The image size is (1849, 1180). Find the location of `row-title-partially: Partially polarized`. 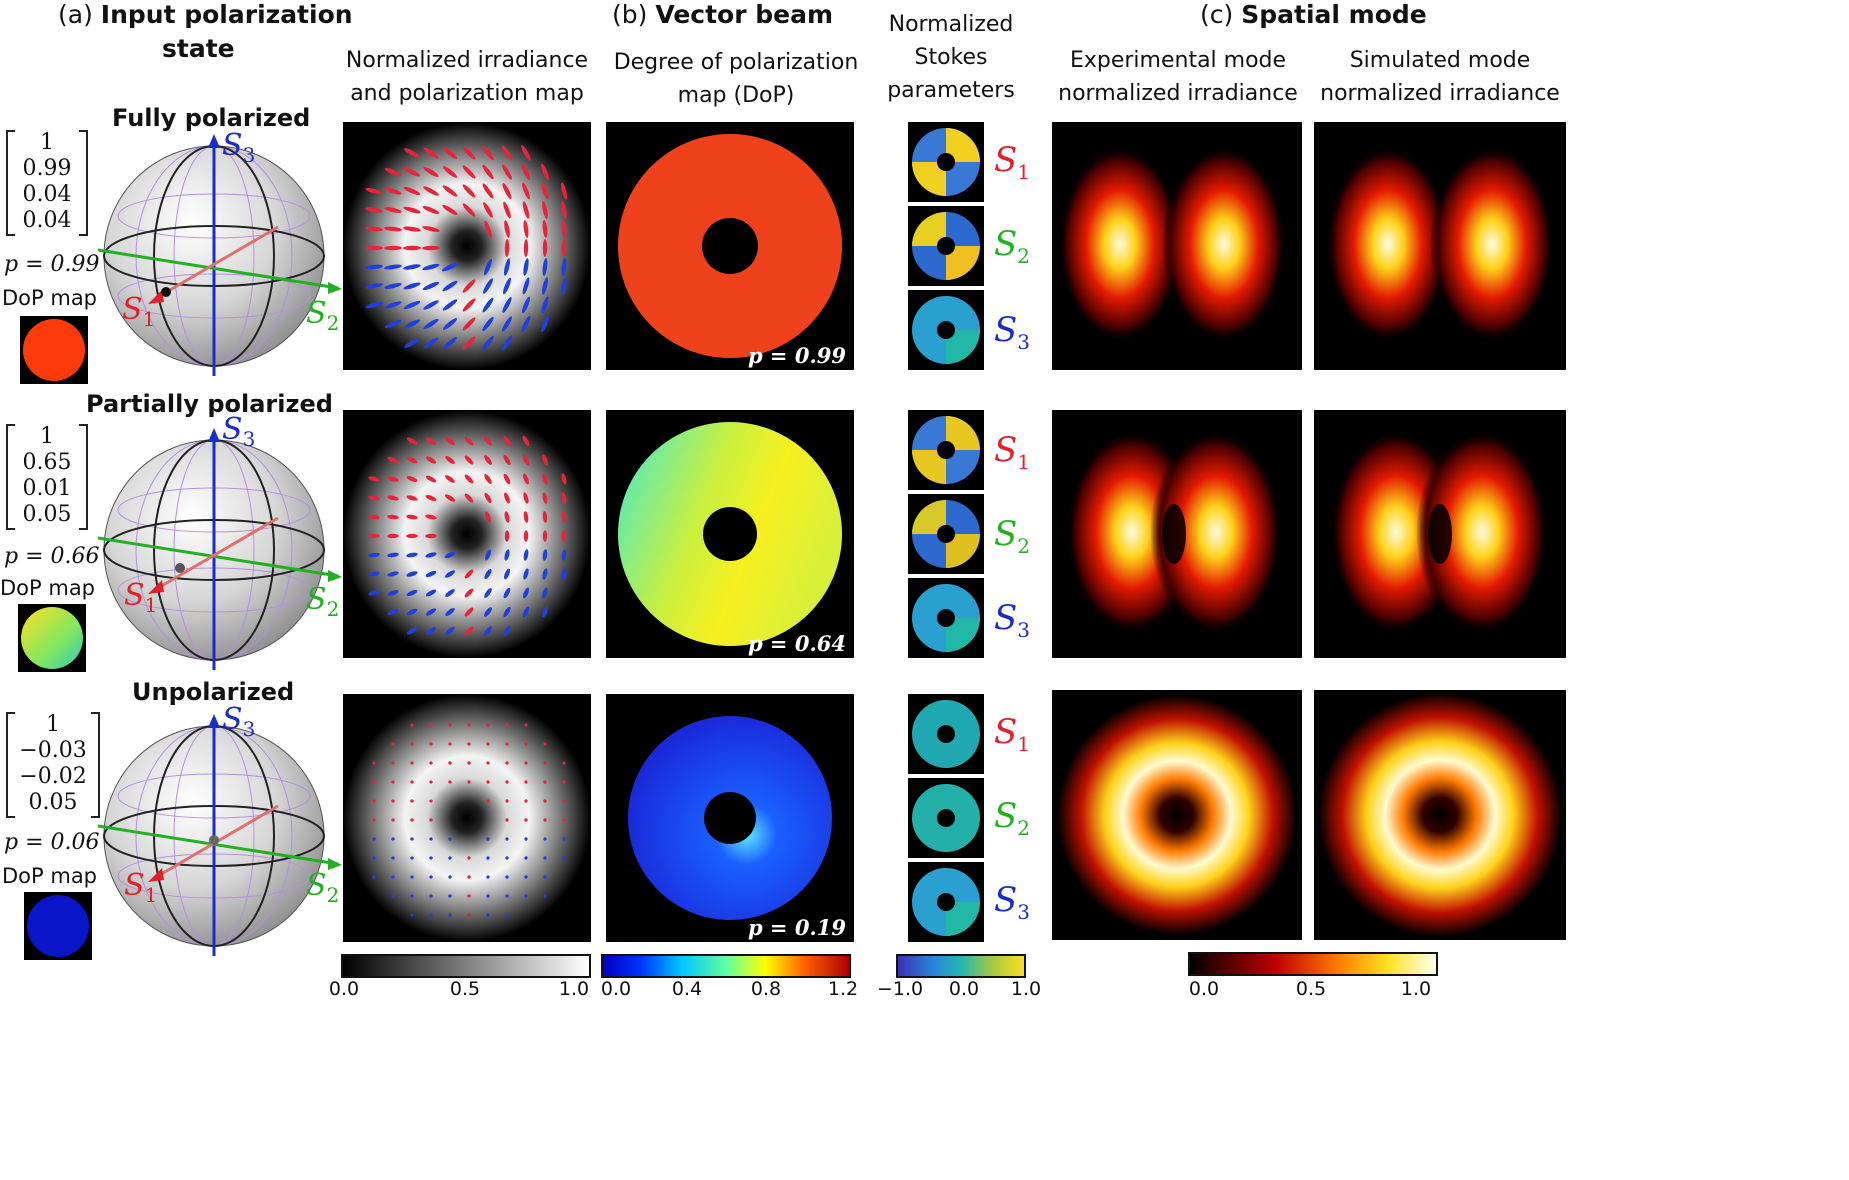

row-title-partially: Partially polarized is located at coordinates (209, 404).